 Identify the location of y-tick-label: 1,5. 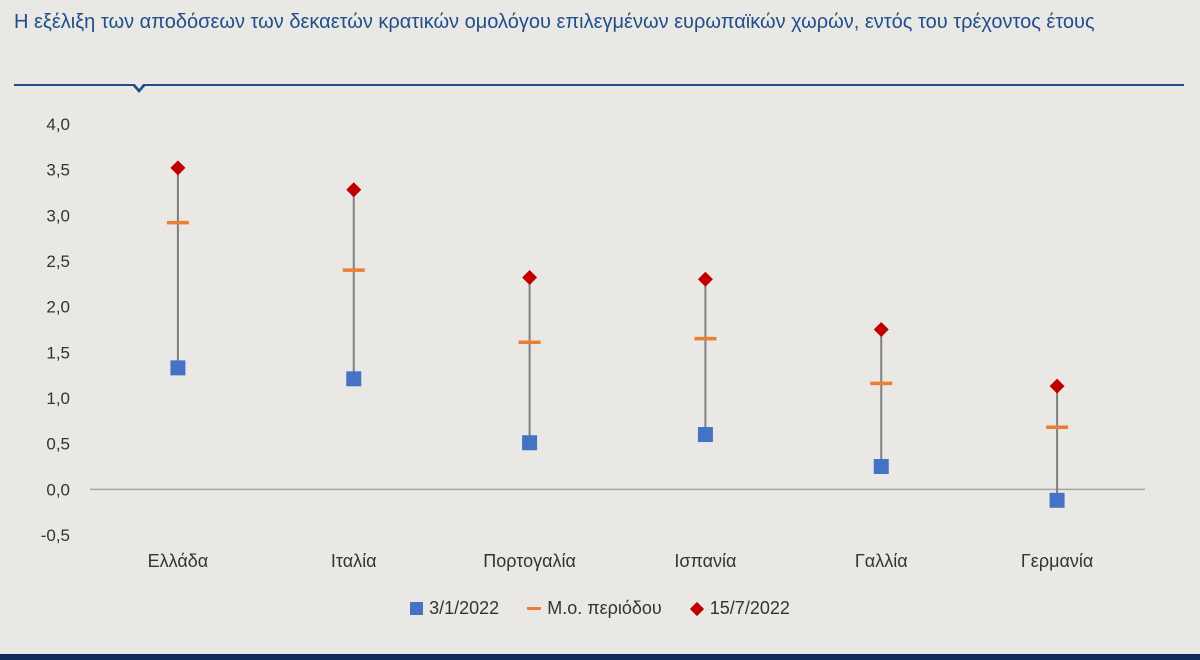
(58, 352).